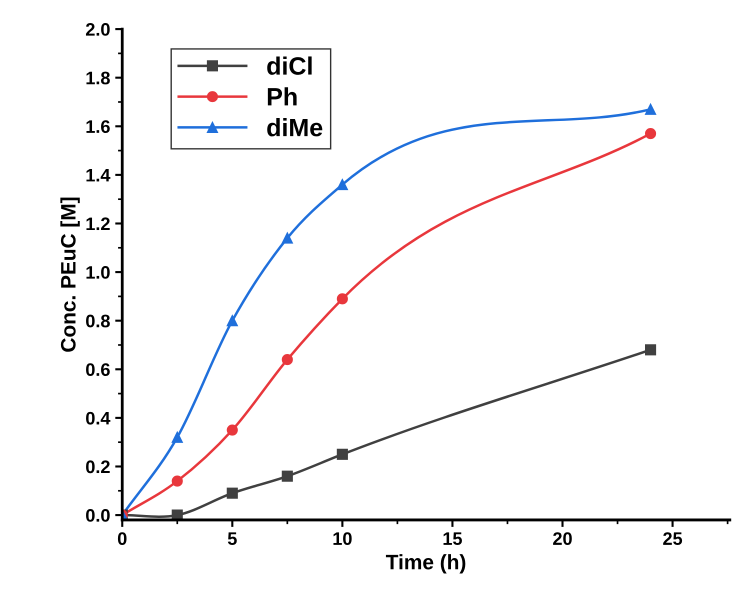 This screenshot has width=732, height=606. I want to click on y-tick-label: 0.6, so click(98, 369).